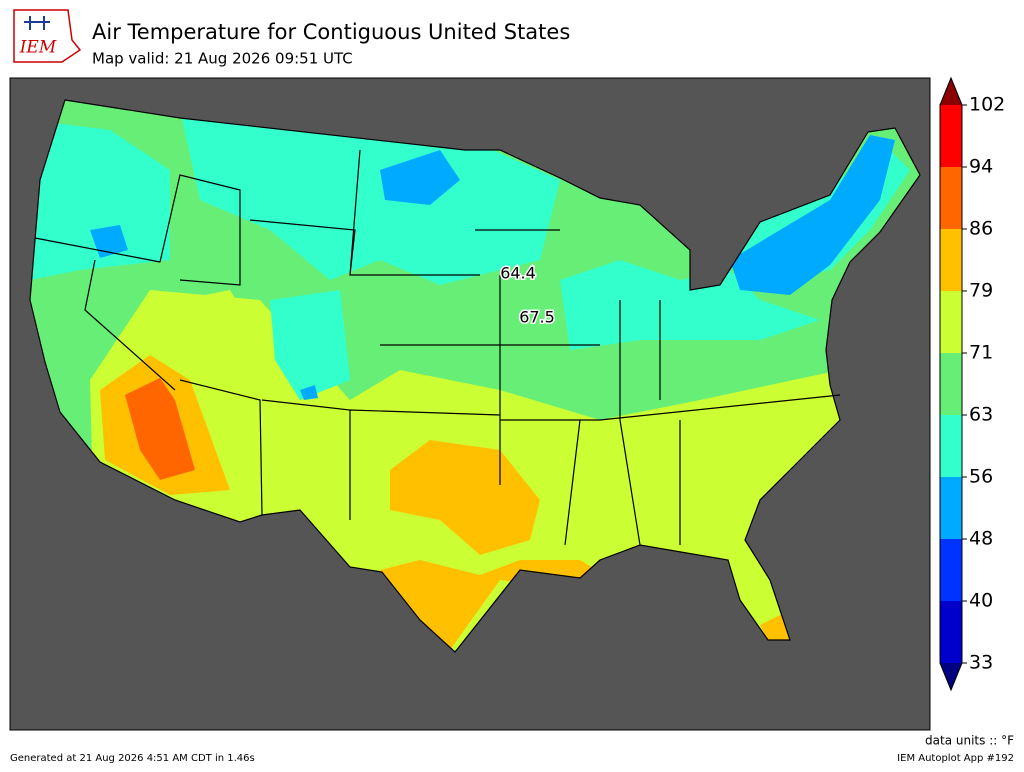  Describe the element at coordinates (981, 353) in the screenshot. I see `colorbar-tick-label: 71` at that location.